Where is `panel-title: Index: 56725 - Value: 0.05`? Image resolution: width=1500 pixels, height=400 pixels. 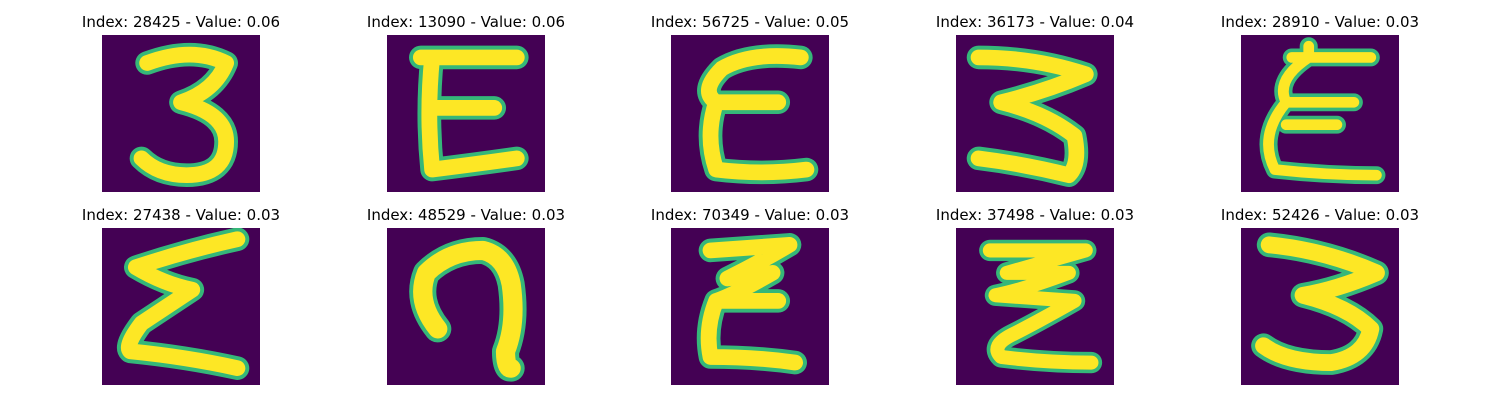
panel-title: Index: 56725 - Value: 0.05 is located at coordinates (750, 22).